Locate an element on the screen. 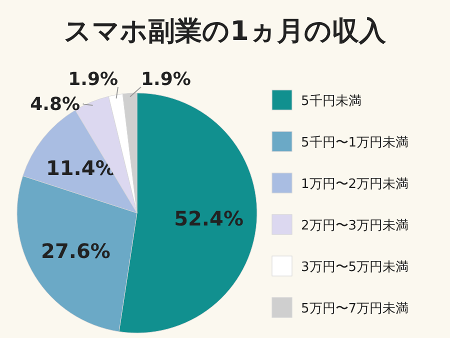 The image size is (450, 338). legend-label: 3万円〜5万円未満 is located at coordinates (355, 267).